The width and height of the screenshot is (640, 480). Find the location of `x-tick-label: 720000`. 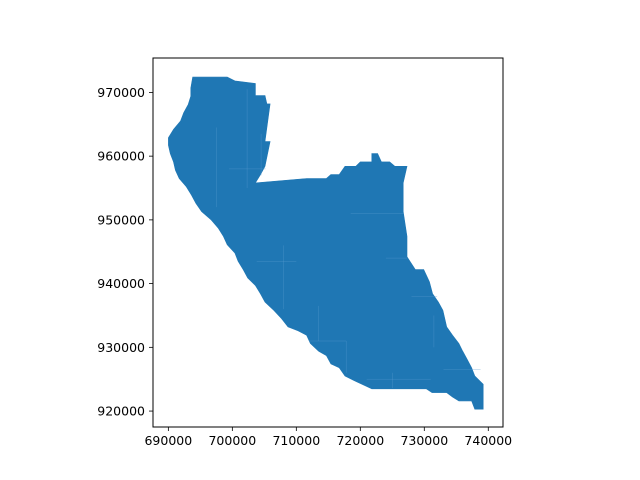

x-tick-label: 720000 is located at coordinates (360, 440).